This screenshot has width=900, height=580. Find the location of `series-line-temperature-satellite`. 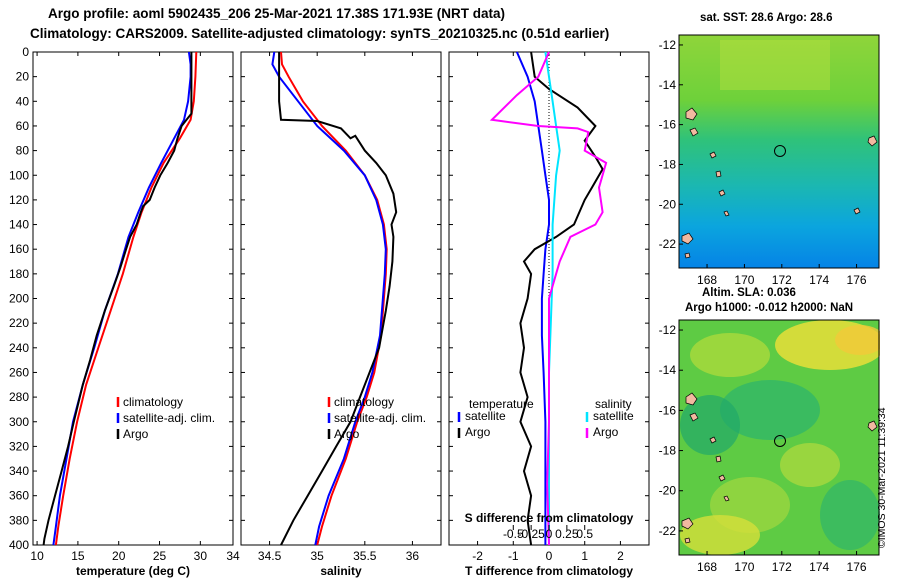

series-line-temperature-satellite is located at coordinates (532, 298).